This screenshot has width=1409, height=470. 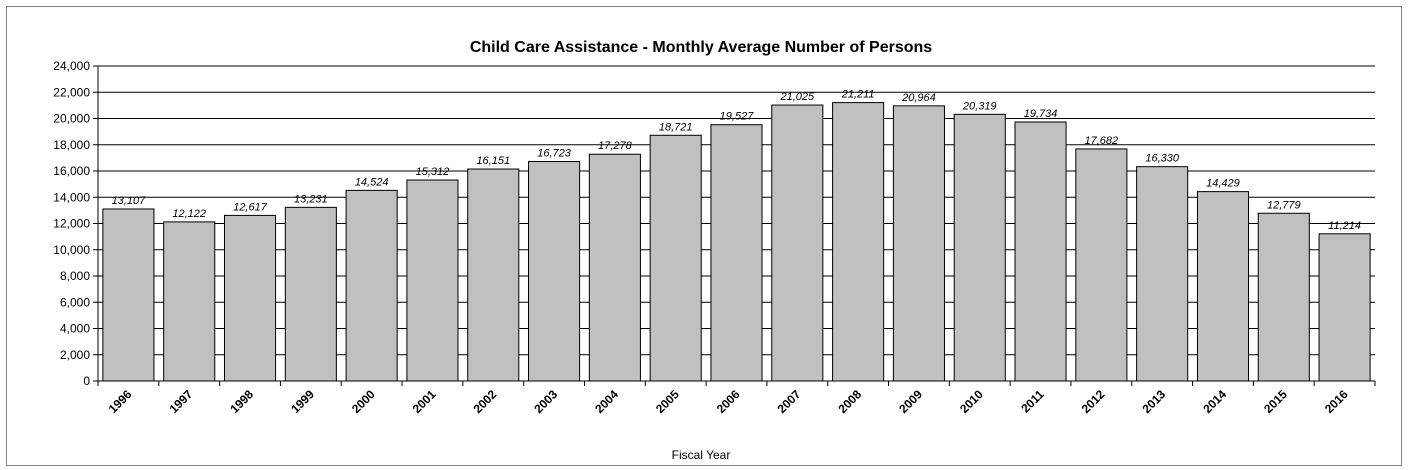 I want to click on x-tick-label: 1997, so click(x=181, y=401).